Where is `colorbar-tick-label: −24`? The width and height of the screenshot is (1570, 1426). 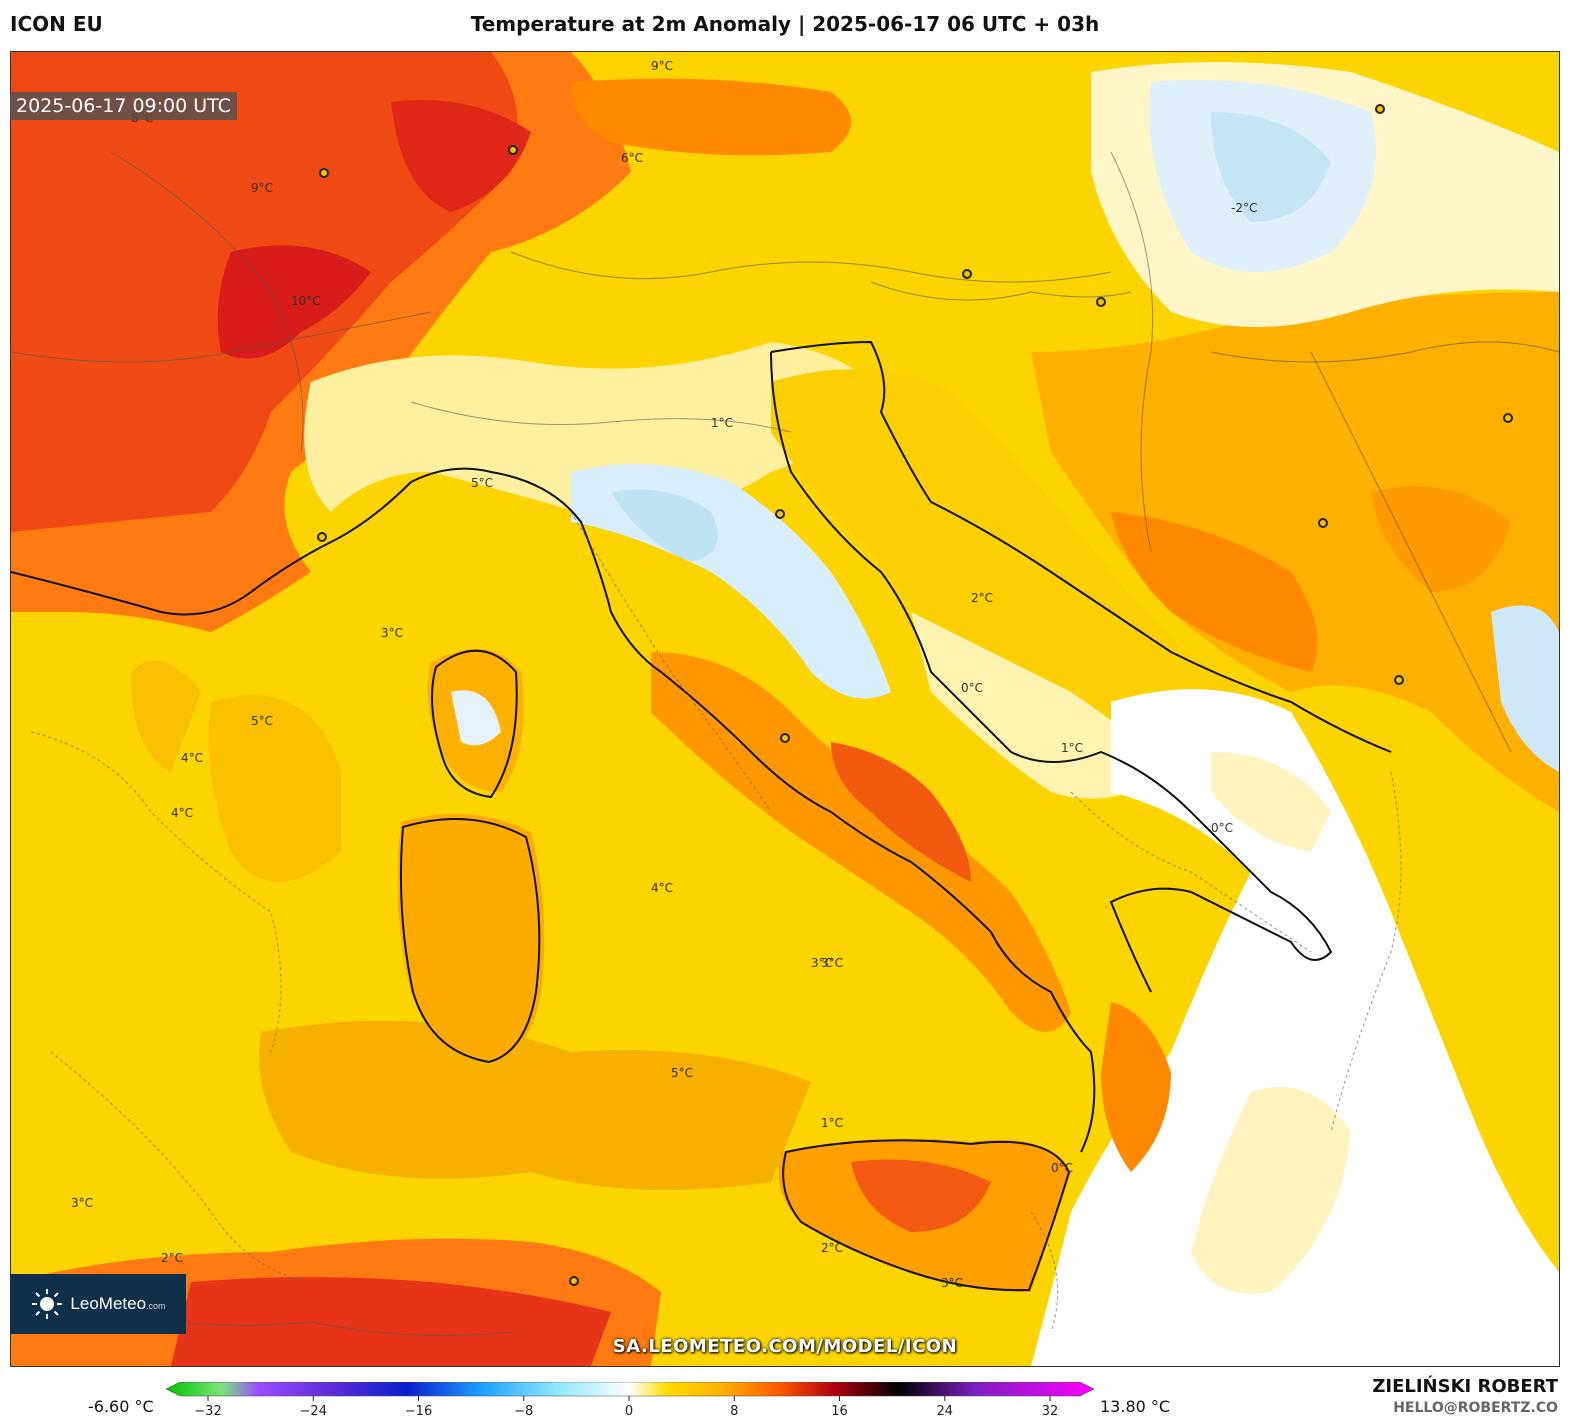 colorbar-tick-label: −24 is located at coordinates (313, 1411).